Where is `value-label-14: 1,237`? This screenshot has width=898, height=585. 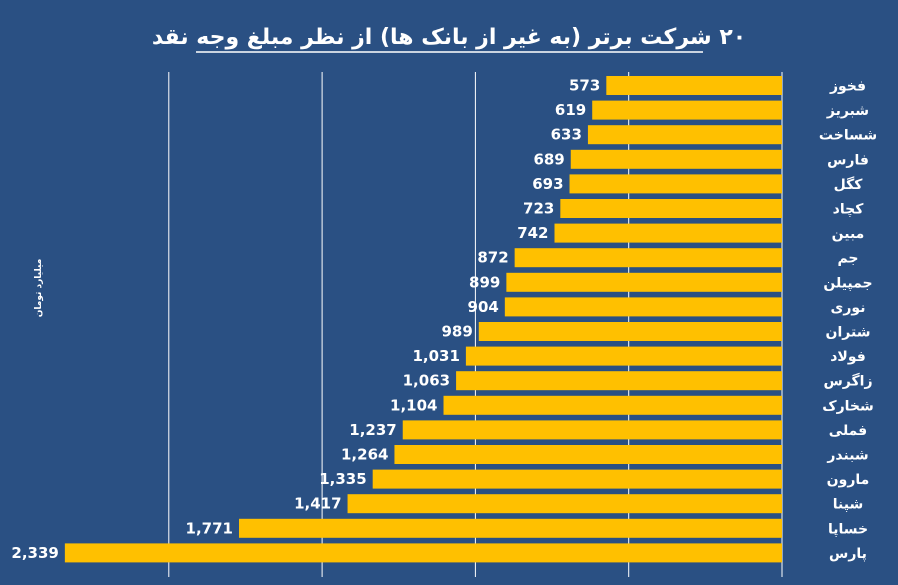 value-label-14: 1,237 is located at coordinates (372, 430).